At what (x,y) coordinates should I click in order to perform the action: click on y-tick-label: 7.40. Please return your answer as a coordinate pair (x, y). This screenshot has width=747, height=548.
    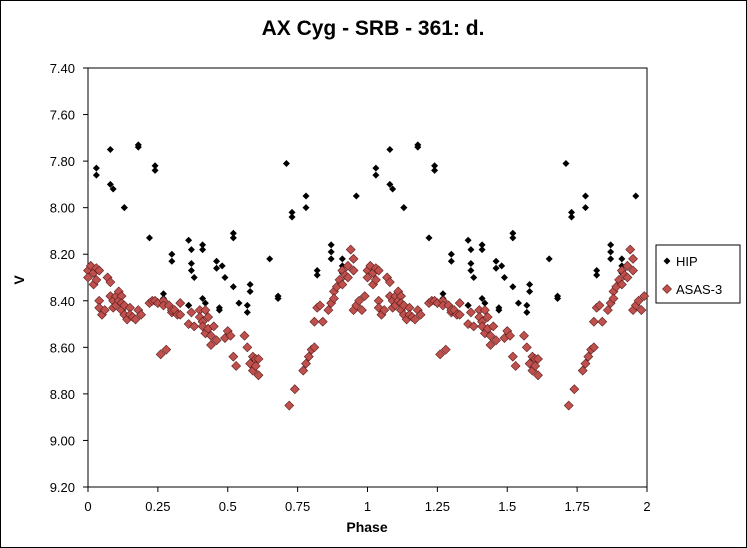
    Looking at the image, I should click on (62, 68).